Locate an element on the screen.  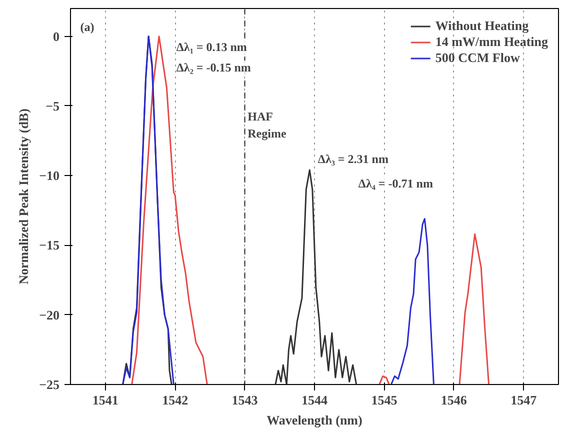
annotation: Δλ₄ = -0.71 nm is located at coordinates (395, 183).